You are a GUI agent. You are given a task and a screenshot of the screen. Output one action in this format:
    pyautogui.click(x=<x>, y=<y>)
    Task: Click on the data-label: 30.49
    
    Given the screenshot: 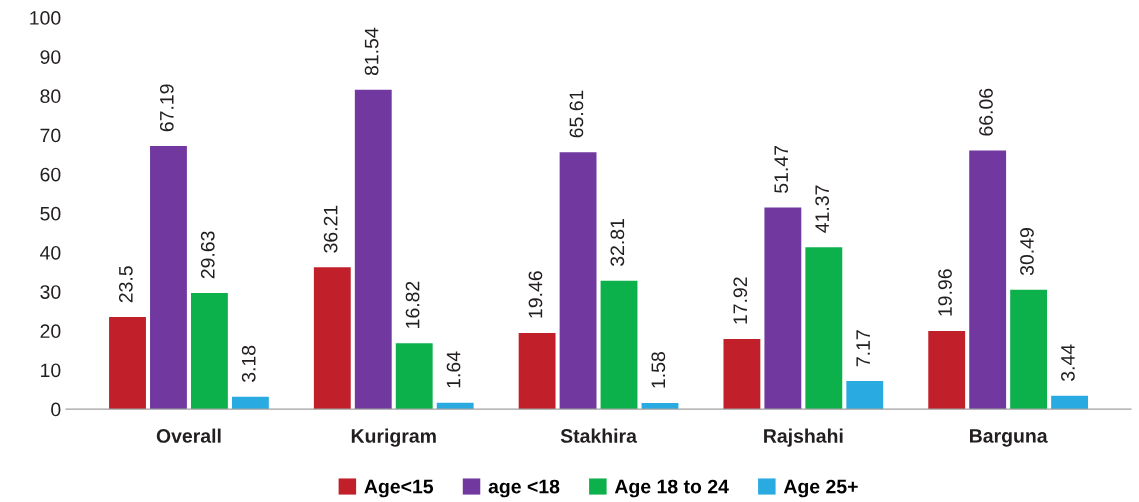 What is the action you would take?
    pyautogui.click(x=1027, y=252)
    